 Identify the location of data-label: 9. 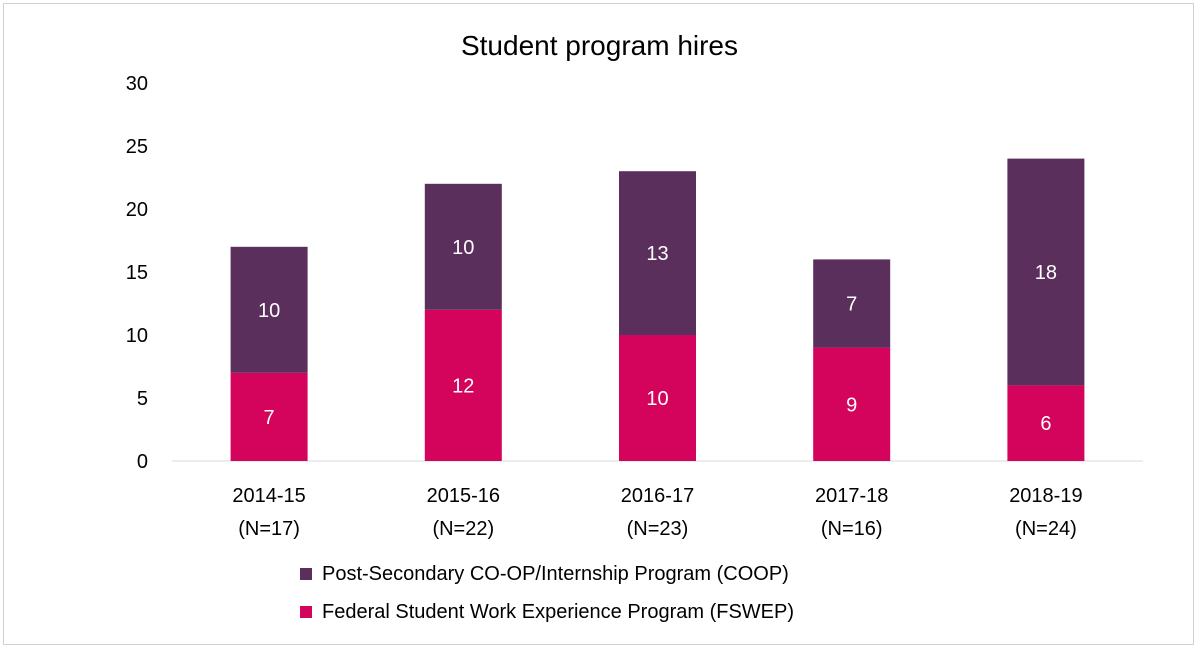
(851, 405).